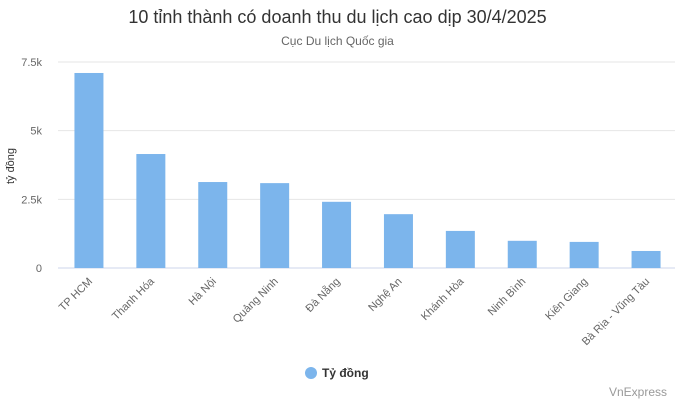  What do you see at coordinates (566, 299) in the screenshot?
I see `x-tick-label: Kiên Giang` at bounding box center [566, 299].